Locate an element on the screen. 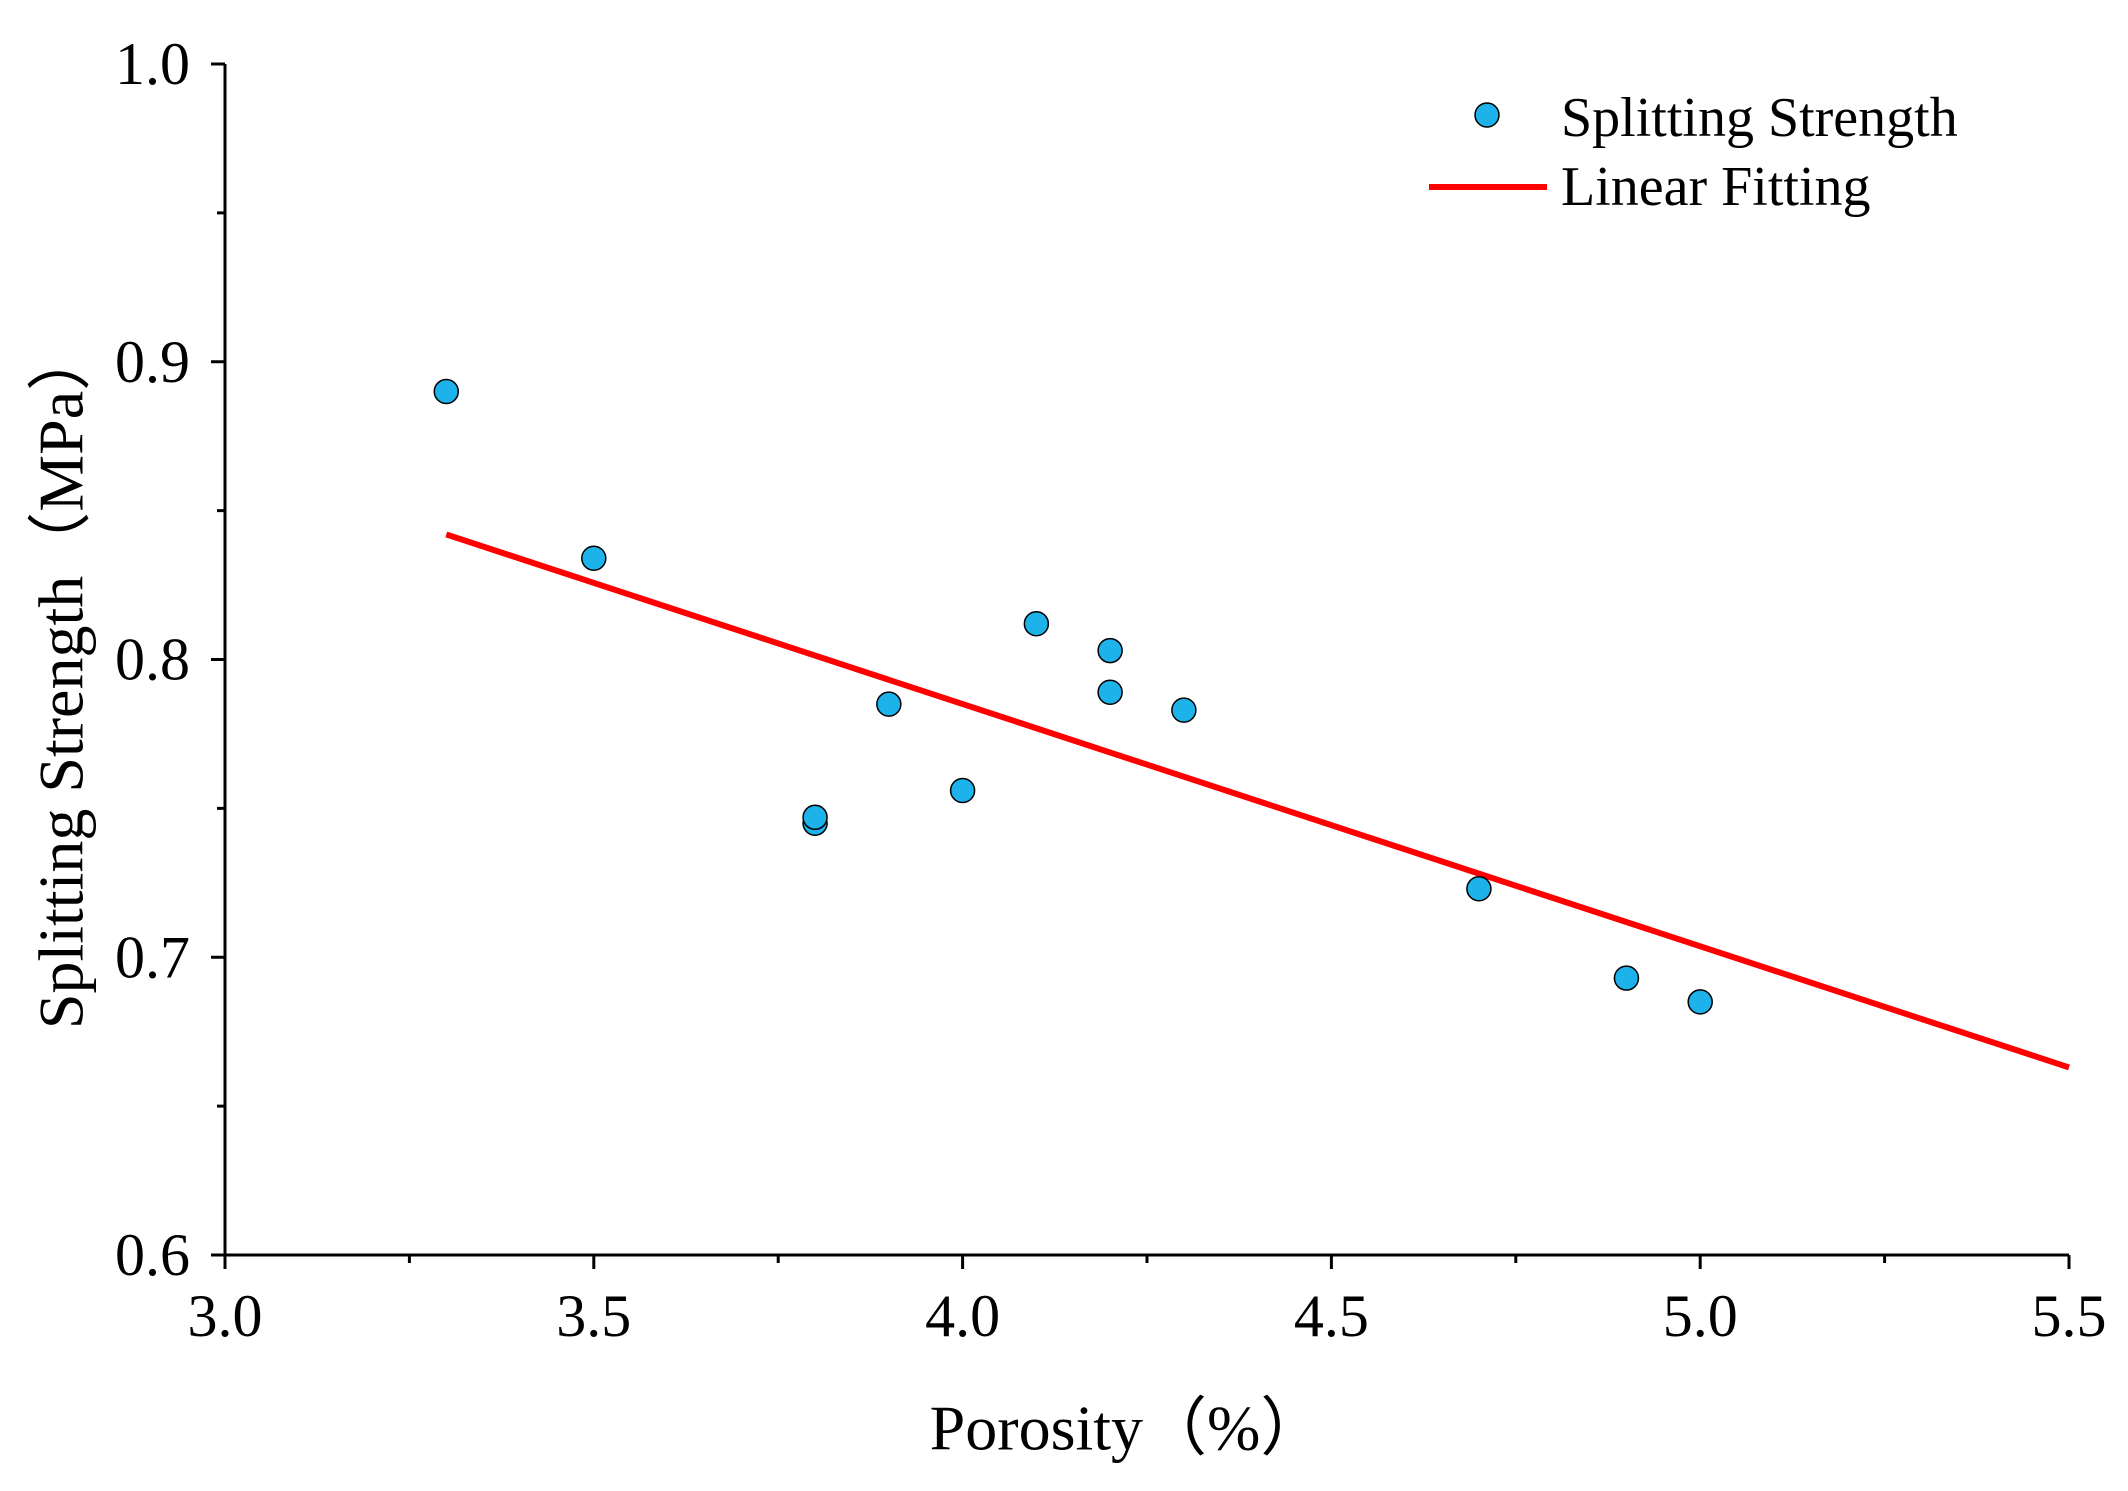  y-tick-label: 0.8 is located at coordinates (152, 660).